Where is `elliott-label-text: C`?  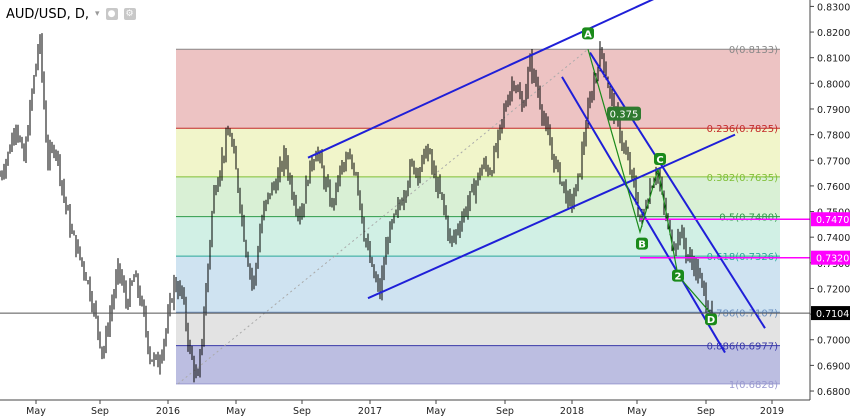 elliott-label-text: C is located at coordinates (659, 160).